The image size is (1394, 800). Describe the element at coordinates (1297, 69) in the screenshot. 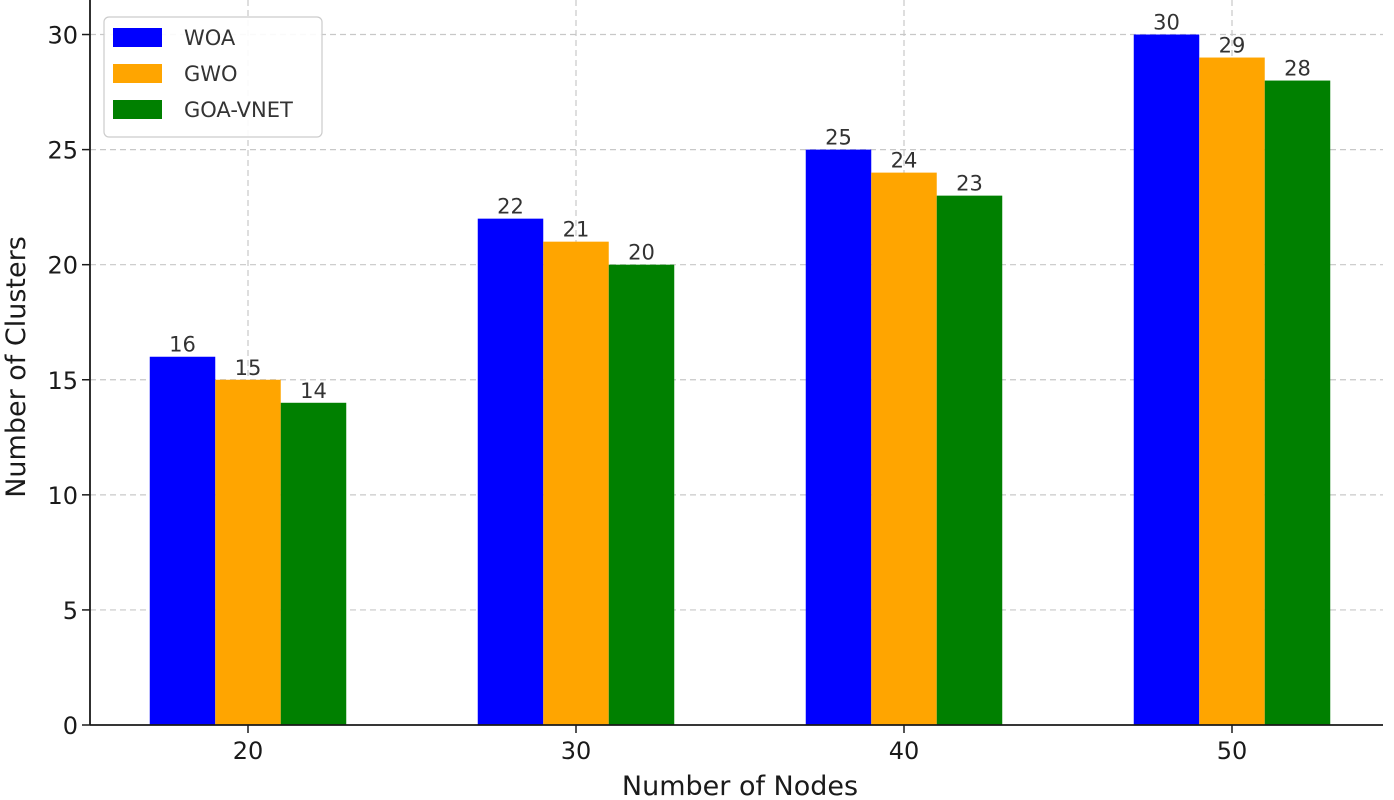

I see `data-label: 28` at that location.